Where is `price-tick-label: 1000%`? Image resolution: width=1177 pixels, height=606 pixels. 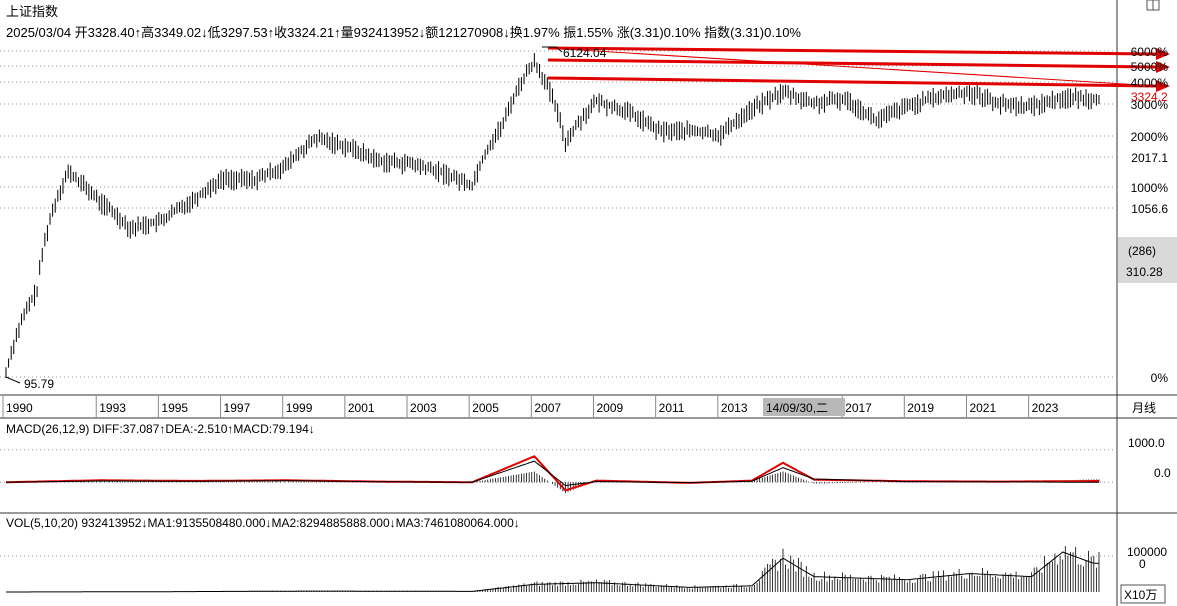
price-tick-label: 1000% is located at coordinates (1150, 188).